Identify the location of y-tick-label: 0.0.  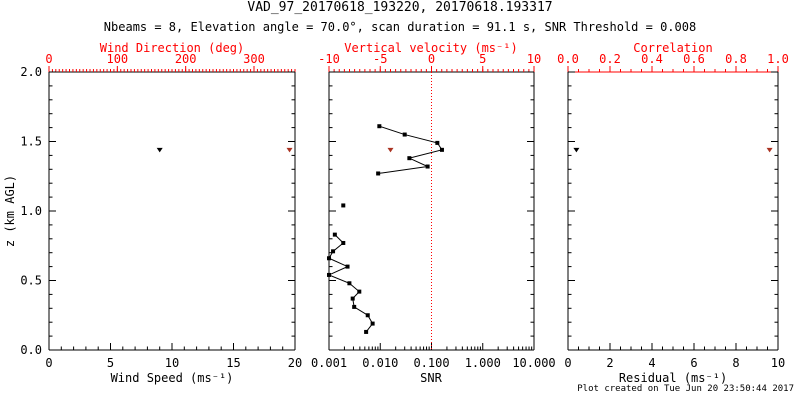
(31, 350).